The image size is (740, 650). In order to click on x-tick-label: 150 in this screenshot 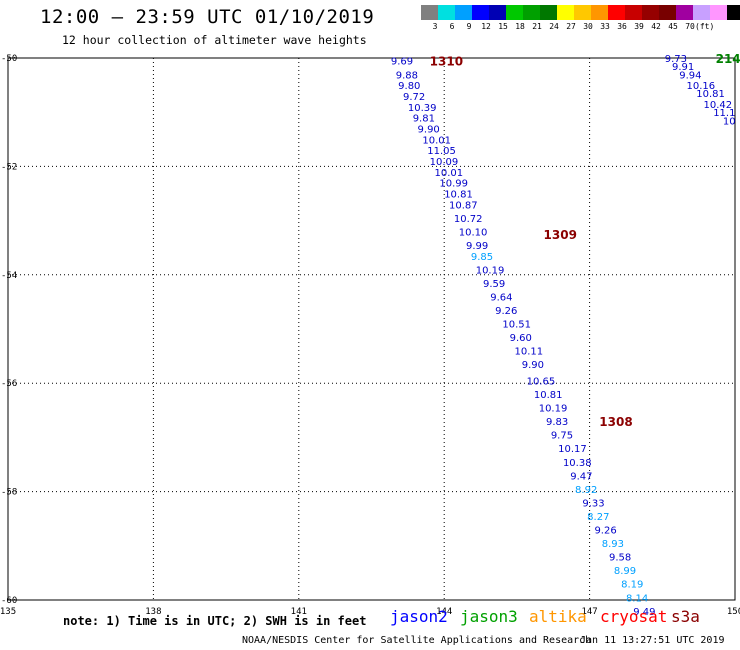, I will do `click(733, 612)`.